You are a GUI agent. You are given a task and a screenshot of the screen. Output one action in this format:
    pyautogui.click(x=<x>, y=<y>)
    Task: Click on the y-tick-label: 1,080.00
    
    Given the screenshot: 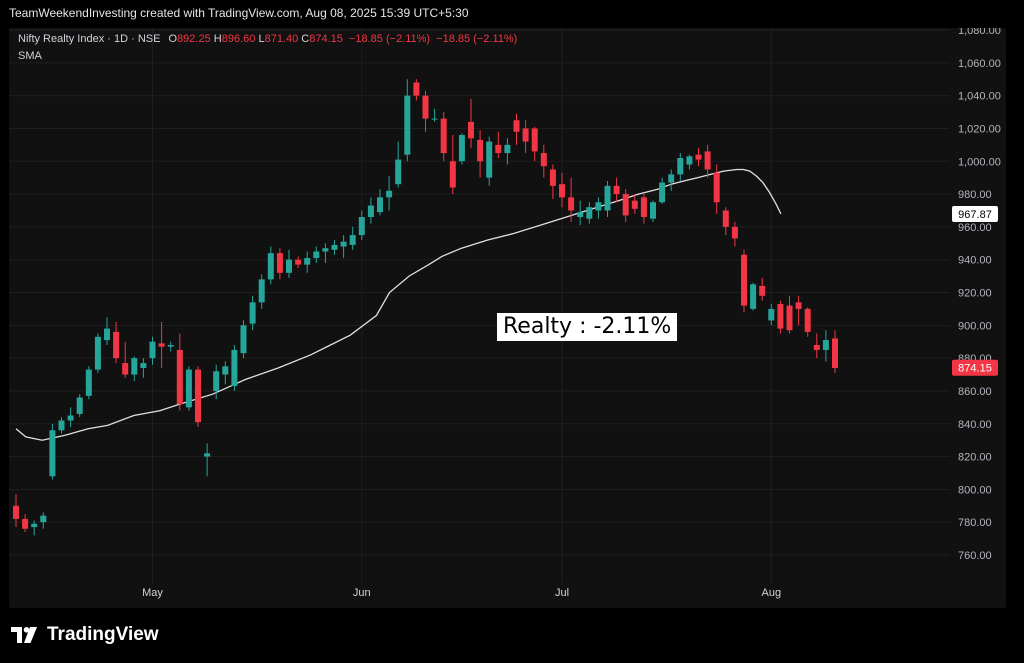 What is the action you would take?
    pyautogui.click(x=979, y=32)
    